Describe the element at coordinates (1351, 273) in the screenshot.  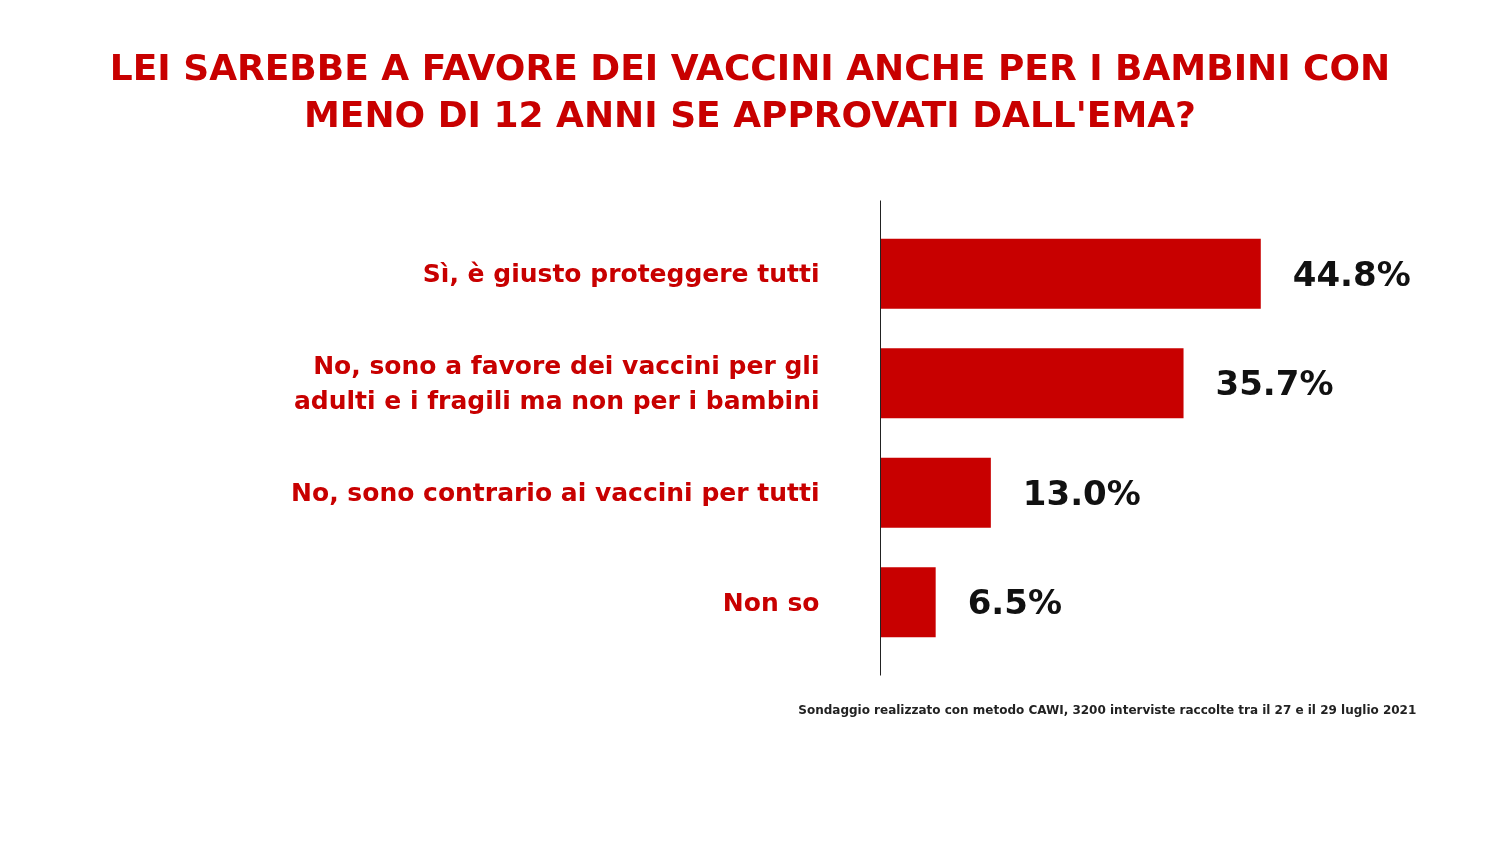
I see `data-label: 44.8%` at that location.